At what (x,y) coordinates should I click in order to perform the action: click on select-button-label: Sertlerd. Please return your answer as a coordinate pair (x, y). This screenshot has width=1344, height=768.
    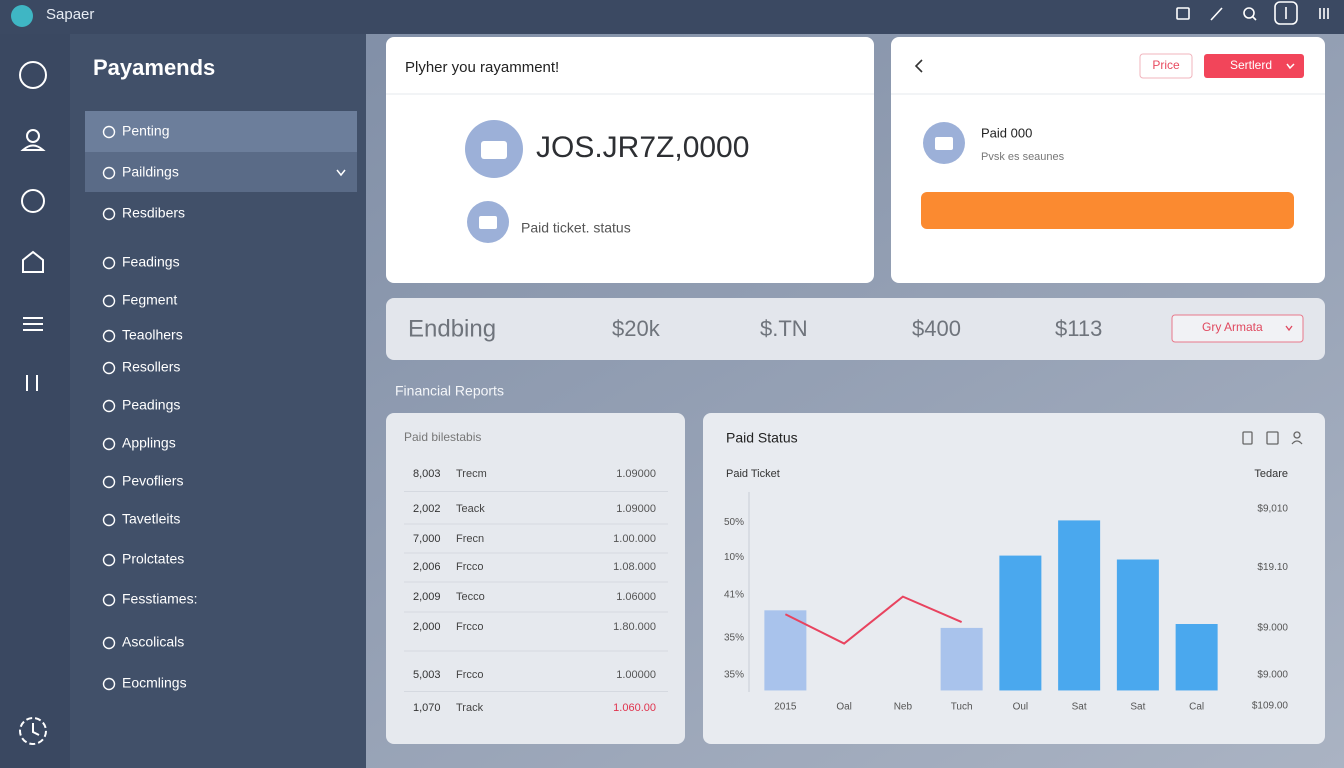
    Looking at the image, I should click on (1251, 65).